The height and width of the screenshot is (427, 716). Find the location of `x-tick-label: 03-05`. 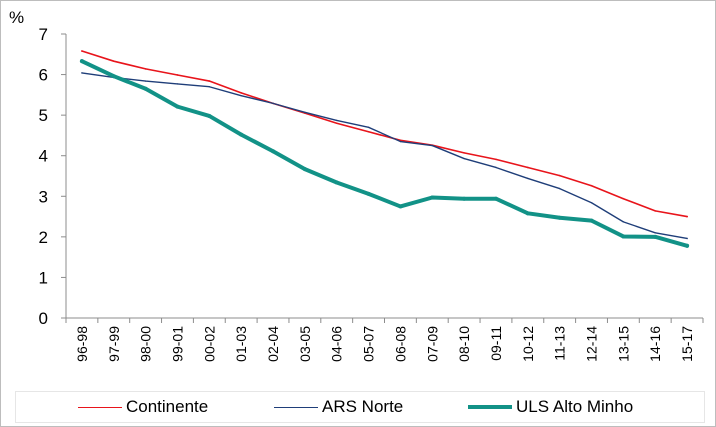

x-tick-label: 03-05 is located at coordinates (305, 344).